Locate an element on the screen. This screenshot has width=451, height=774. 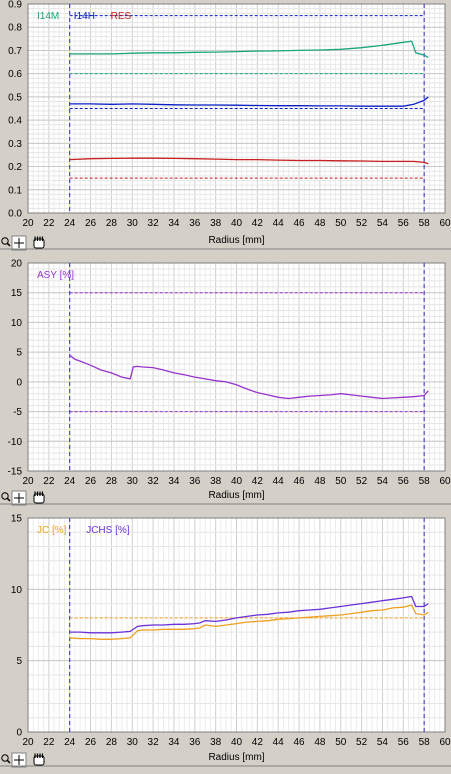
y-tick-label: 0.8 is located at coordinates (15, 28).